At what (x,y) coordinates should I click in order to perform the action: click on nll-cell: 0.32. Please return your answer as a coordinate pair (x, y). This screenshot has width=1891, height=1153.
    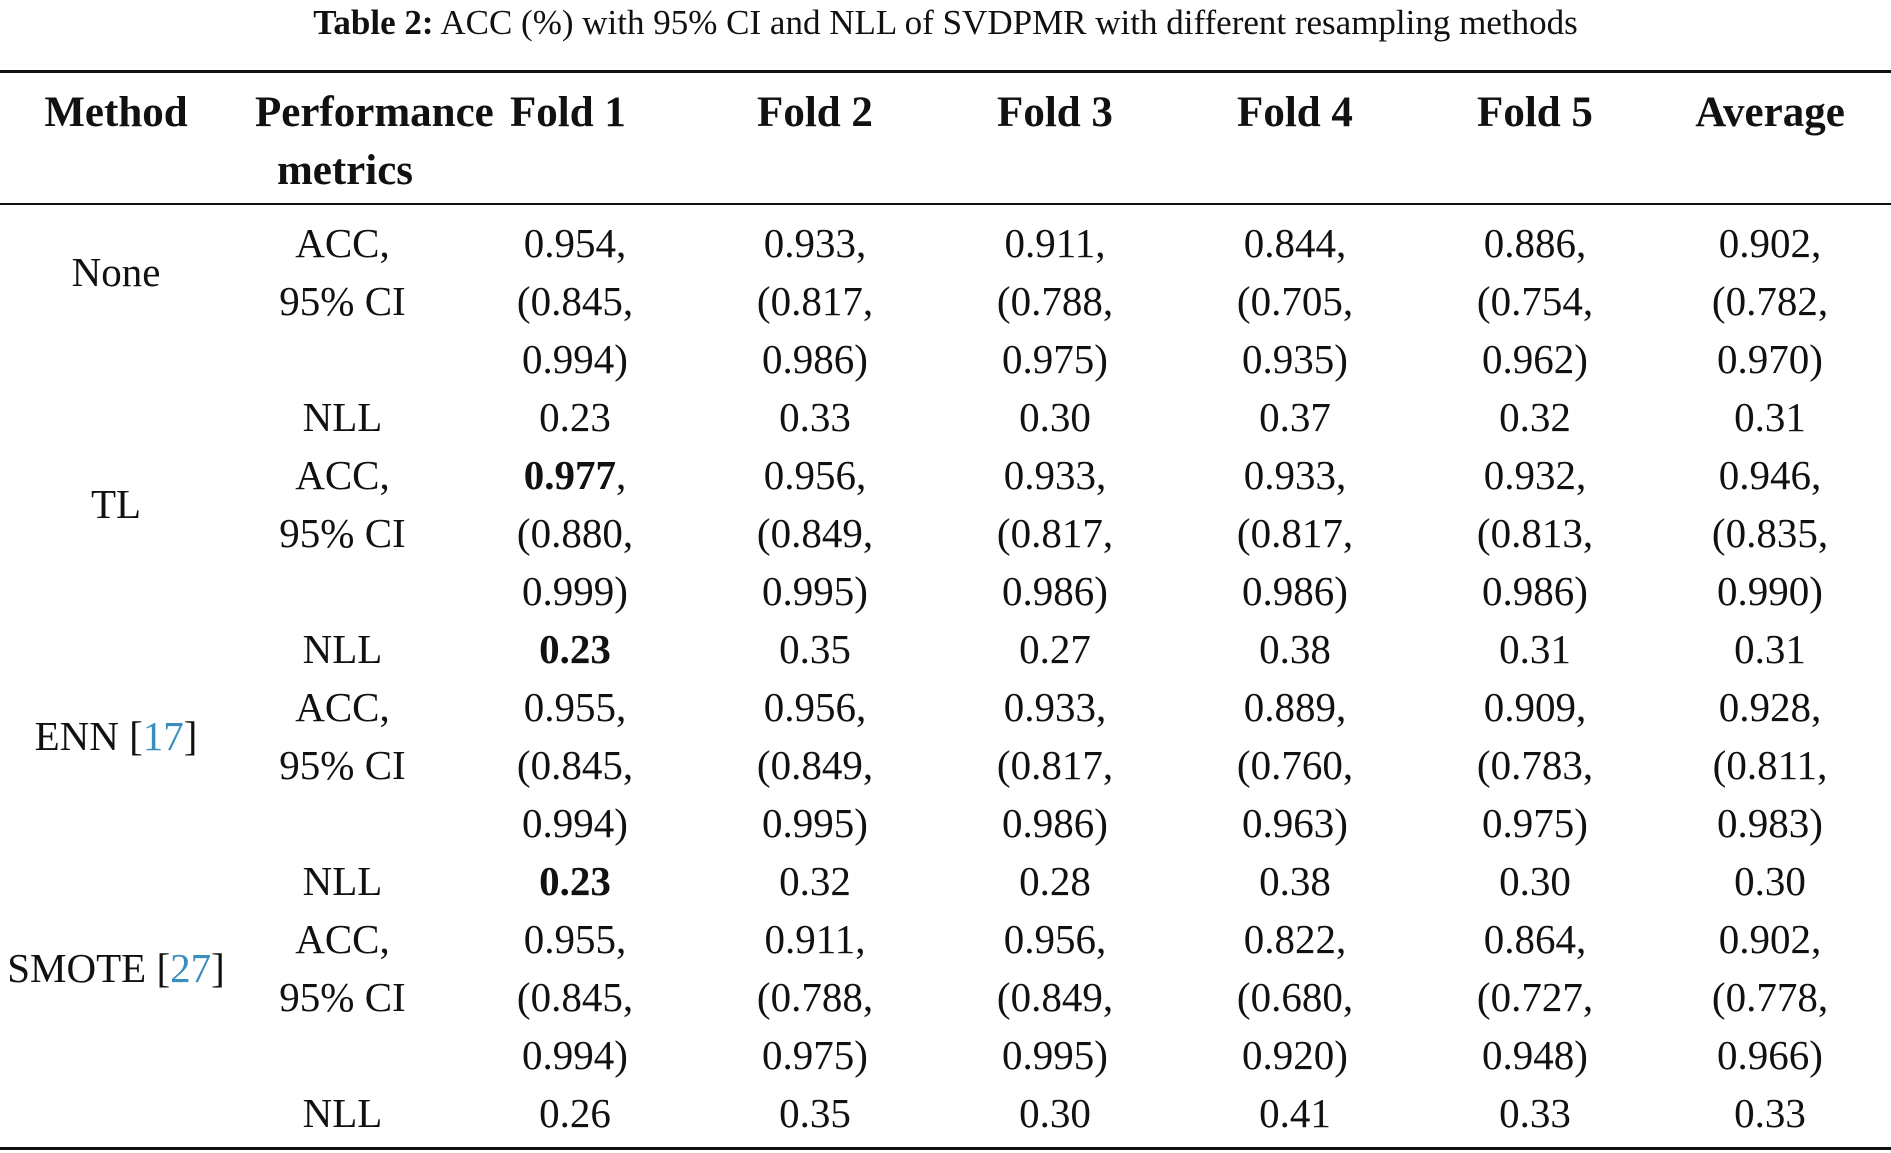
    Looking at the image, I should click on (815, 881).